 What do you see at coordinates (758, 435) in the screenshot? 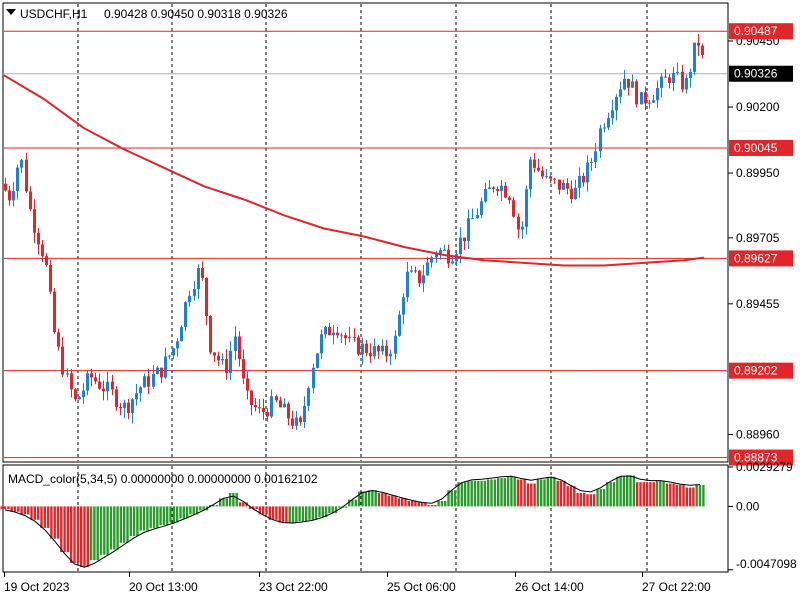
I see `y-tick-label: 0.88960` at bounding box center [758, 435].